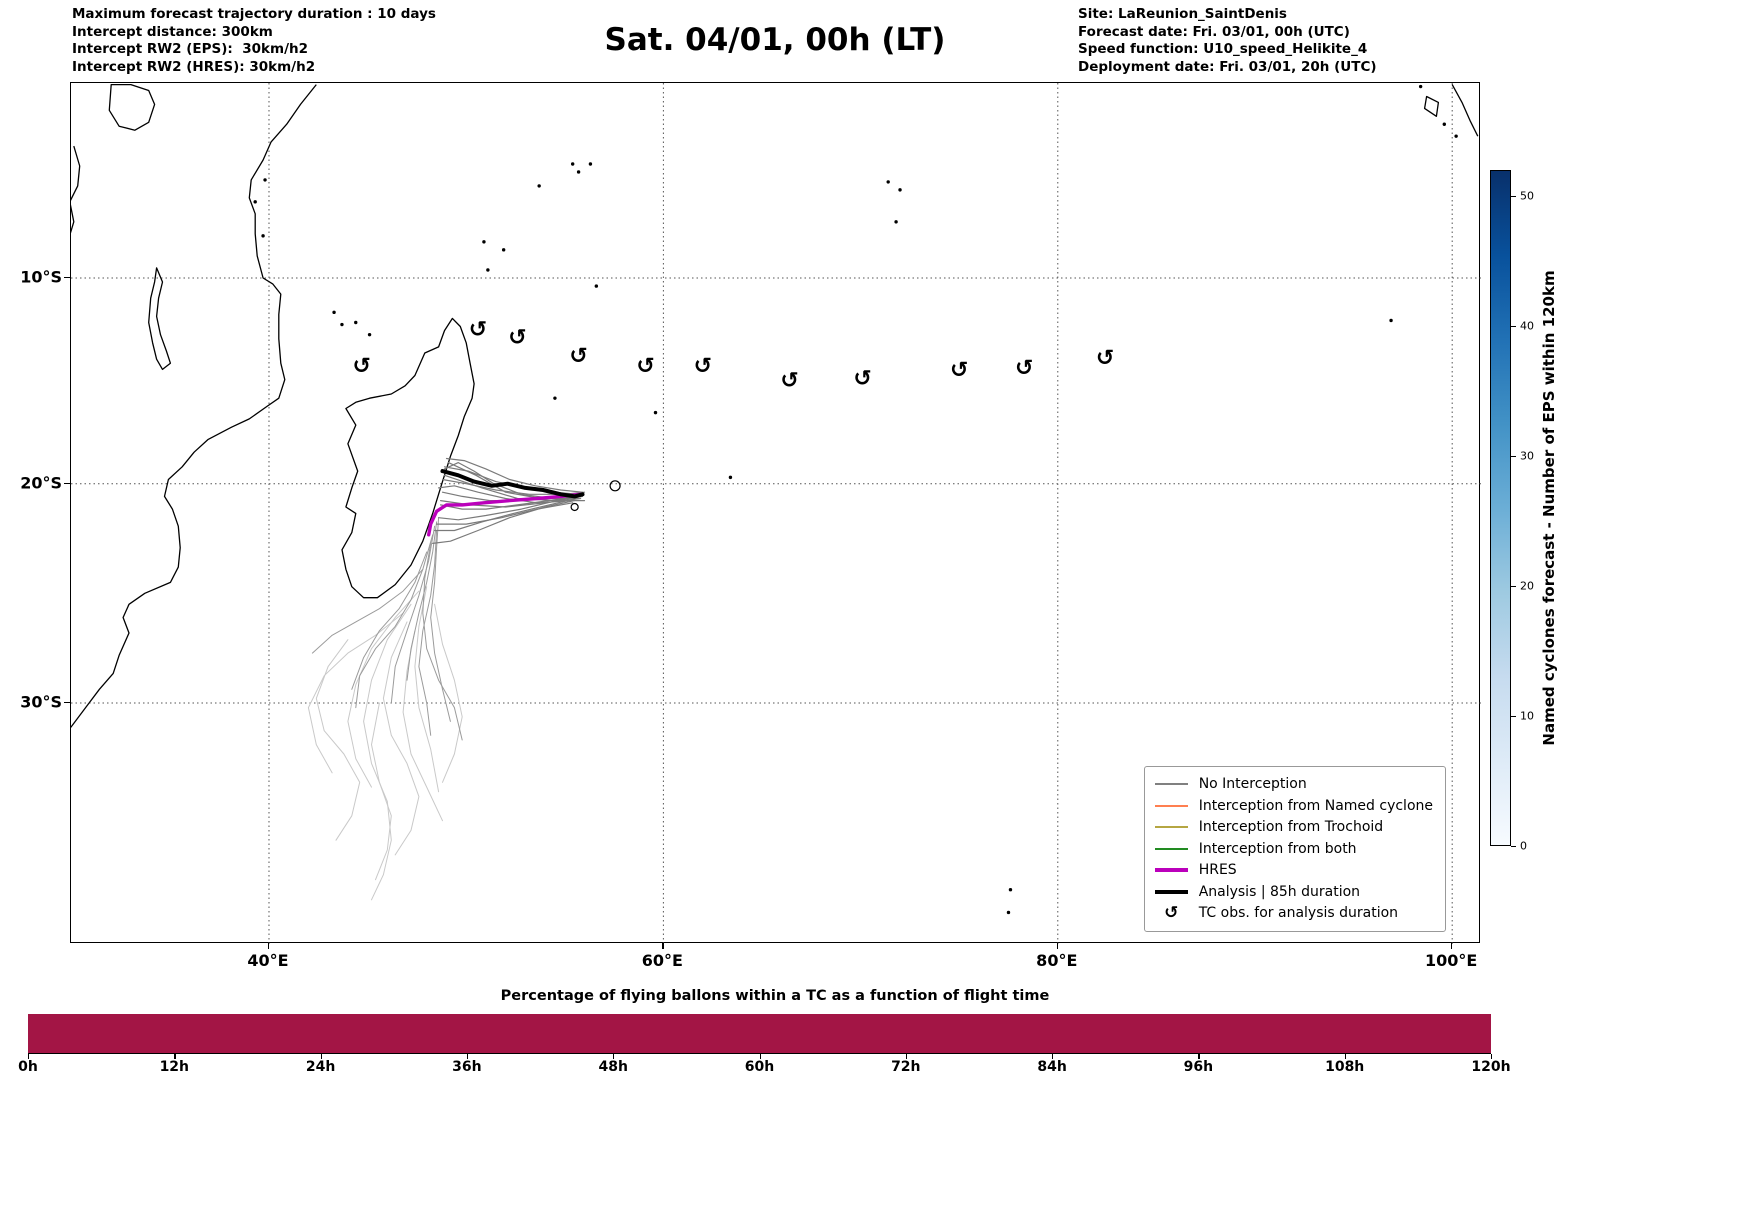  I want to click on bottom-tick-label: 60h, so click(759, 1067).